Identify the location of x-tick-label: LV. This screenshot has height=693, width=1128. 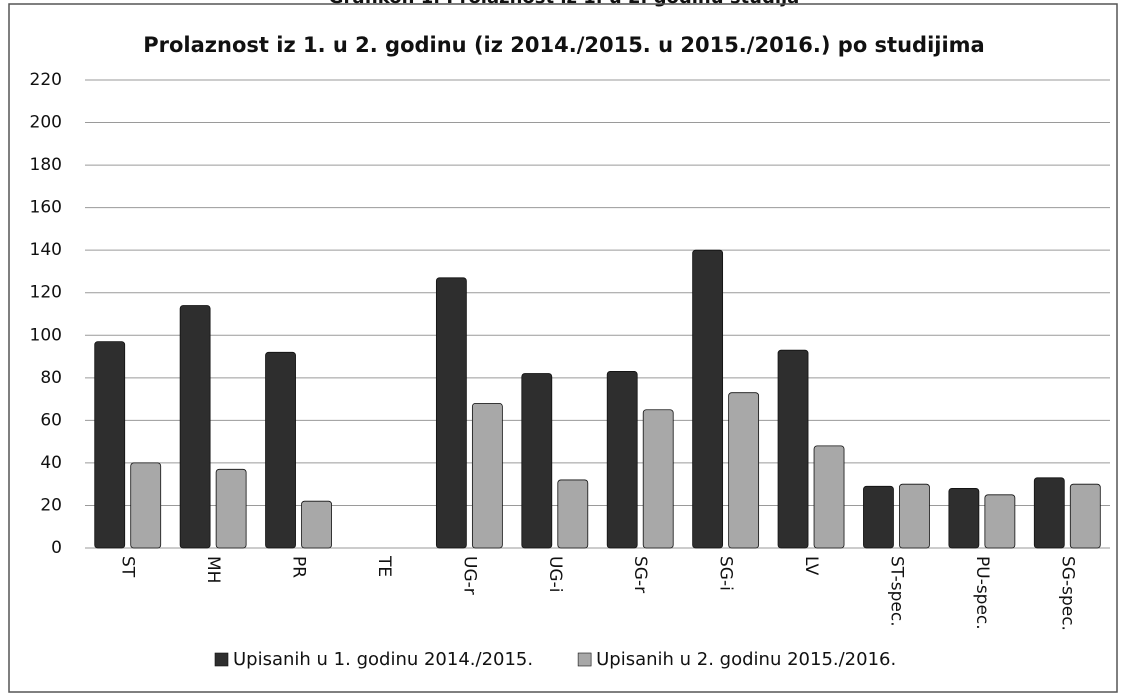
(811, 566).